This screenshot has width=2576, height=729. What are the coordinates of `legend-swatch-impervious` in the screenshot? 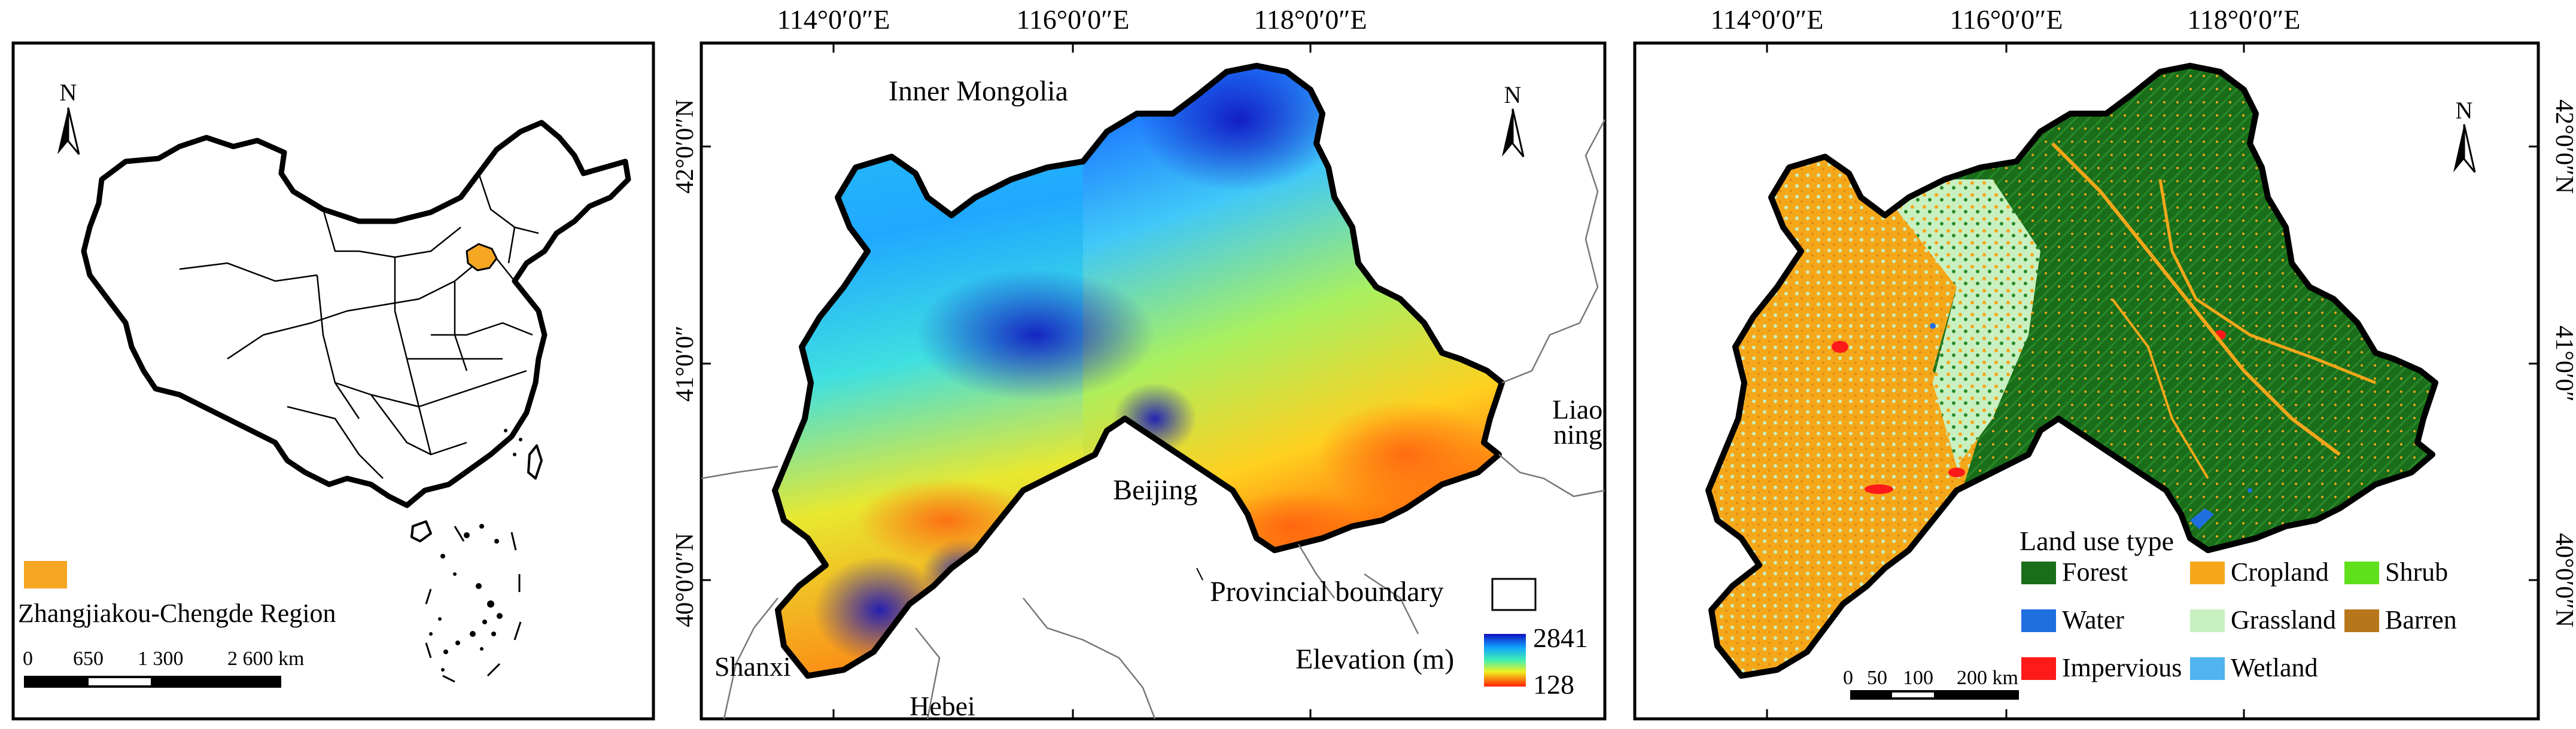 It's located at (2039, 668).